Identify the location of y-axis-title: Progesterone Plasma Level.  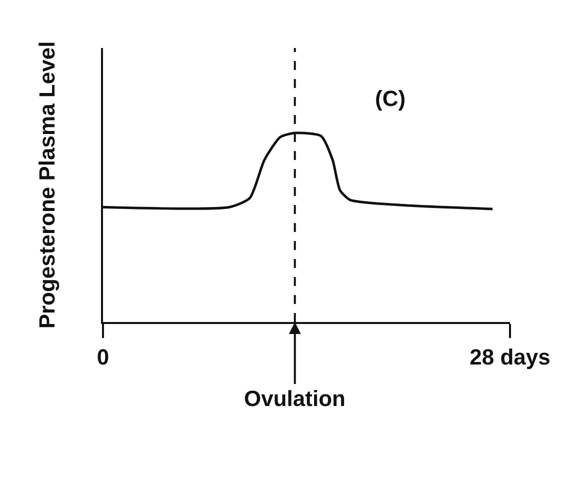
(47, 185).